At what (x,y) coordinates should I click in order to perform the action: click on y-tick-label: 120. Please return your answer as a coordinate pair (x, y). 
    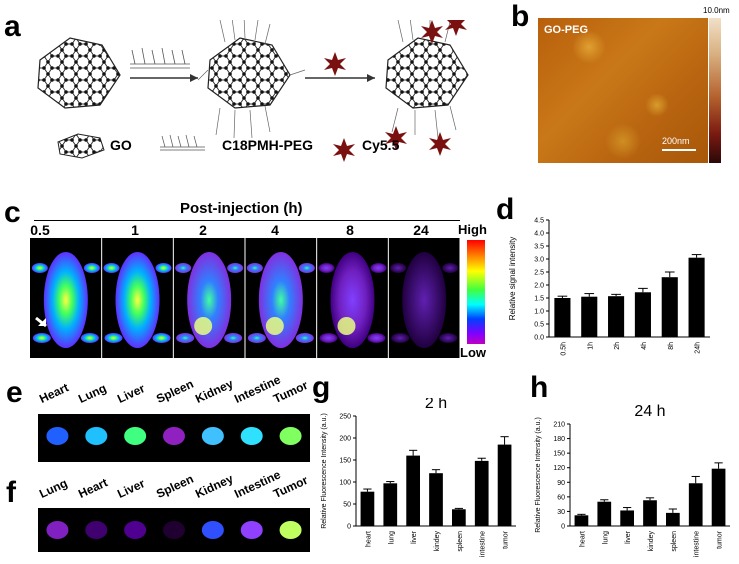
    Looking at the image, I should click on (559, 468).